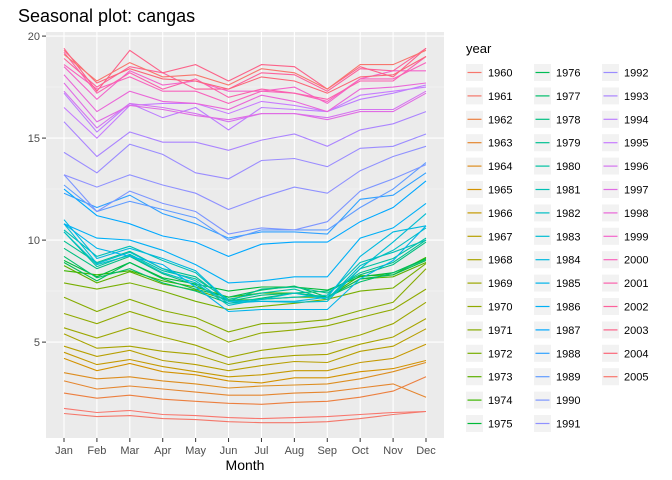 This screenshot has height=480, width=672. What do you see at coordinates (500, 425) in the screenshot?
I see `legend-label: 1975` at bounding box center [500, 425].